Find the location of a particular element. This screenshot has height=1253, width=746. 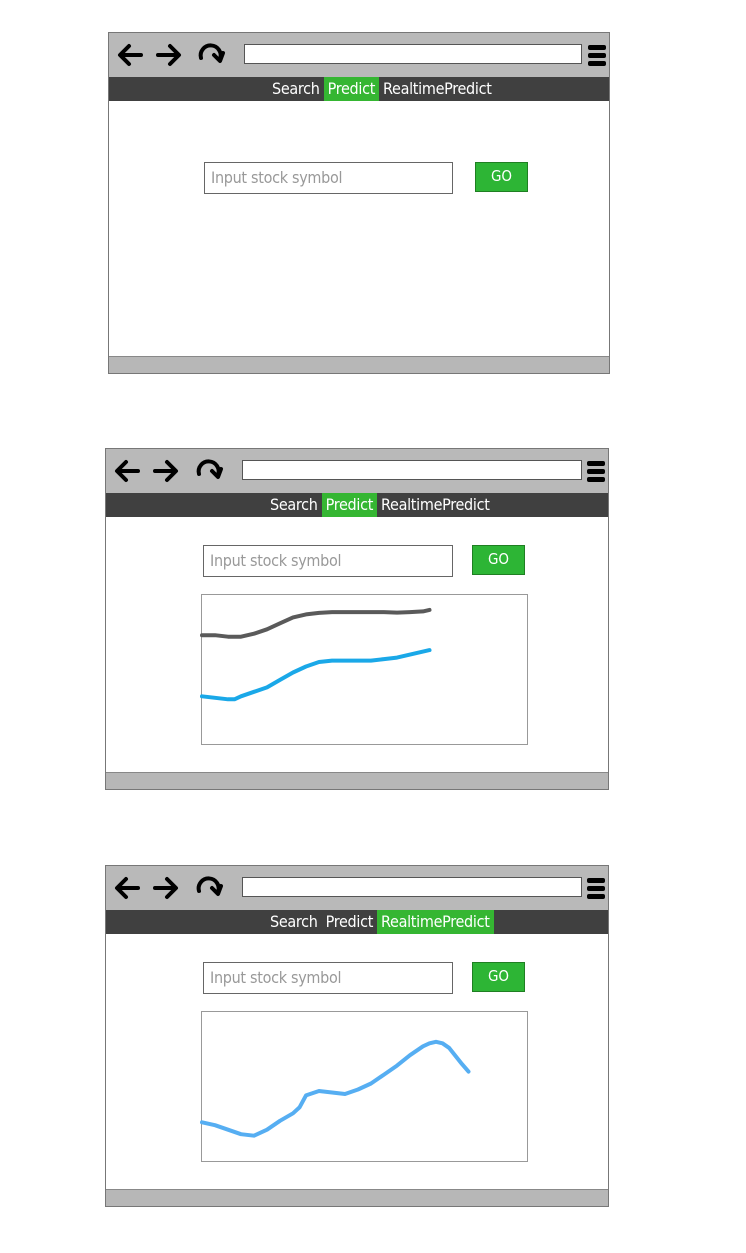

realtime-chart is located at coordinates (364, 1086).